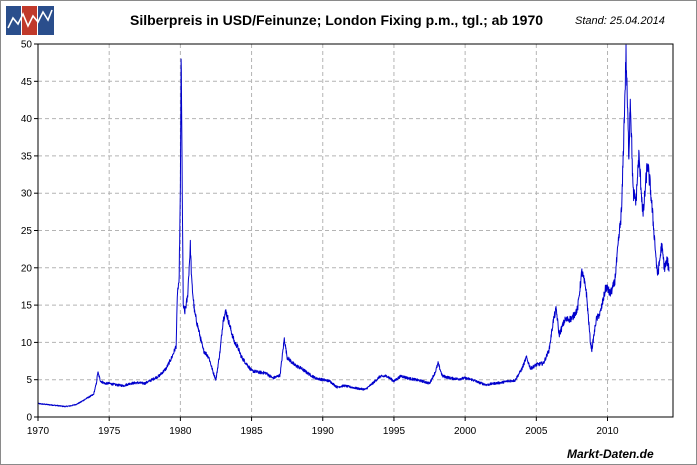 Image resolution: width=697 pixels, height=465 pixels. Describe the element at coordinates (27, 45) in the screenshot. I see `y-tick-label: 50` at that location.